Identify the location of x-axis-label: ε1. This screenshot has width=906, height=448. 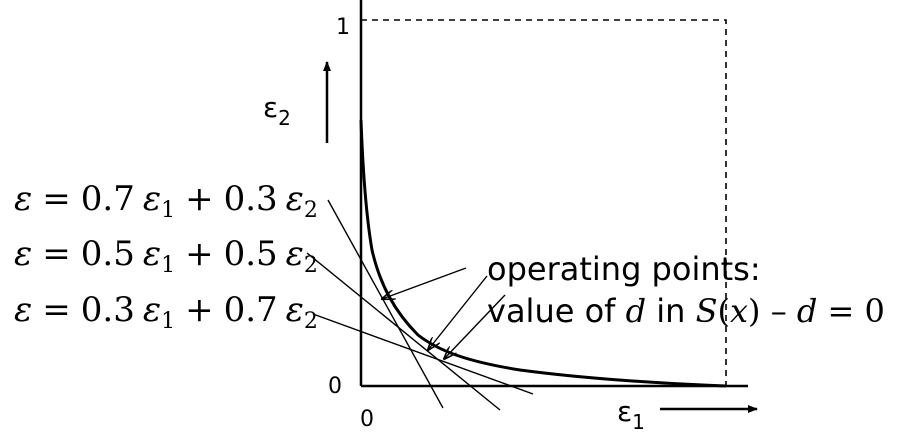
(631, 414).